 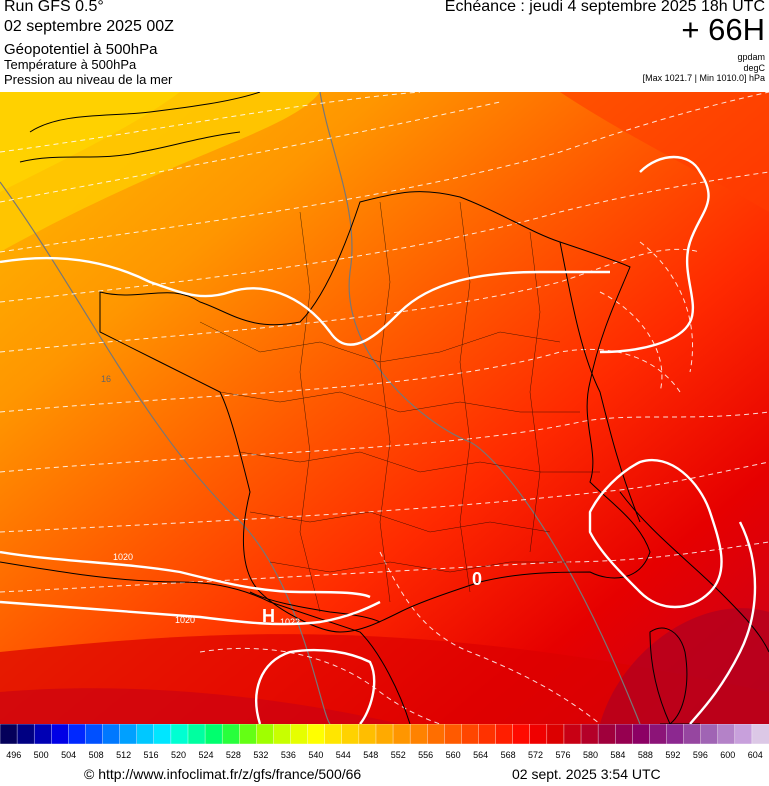 I want to click on scale-tick-label: 596, so click(x=700, y=755).